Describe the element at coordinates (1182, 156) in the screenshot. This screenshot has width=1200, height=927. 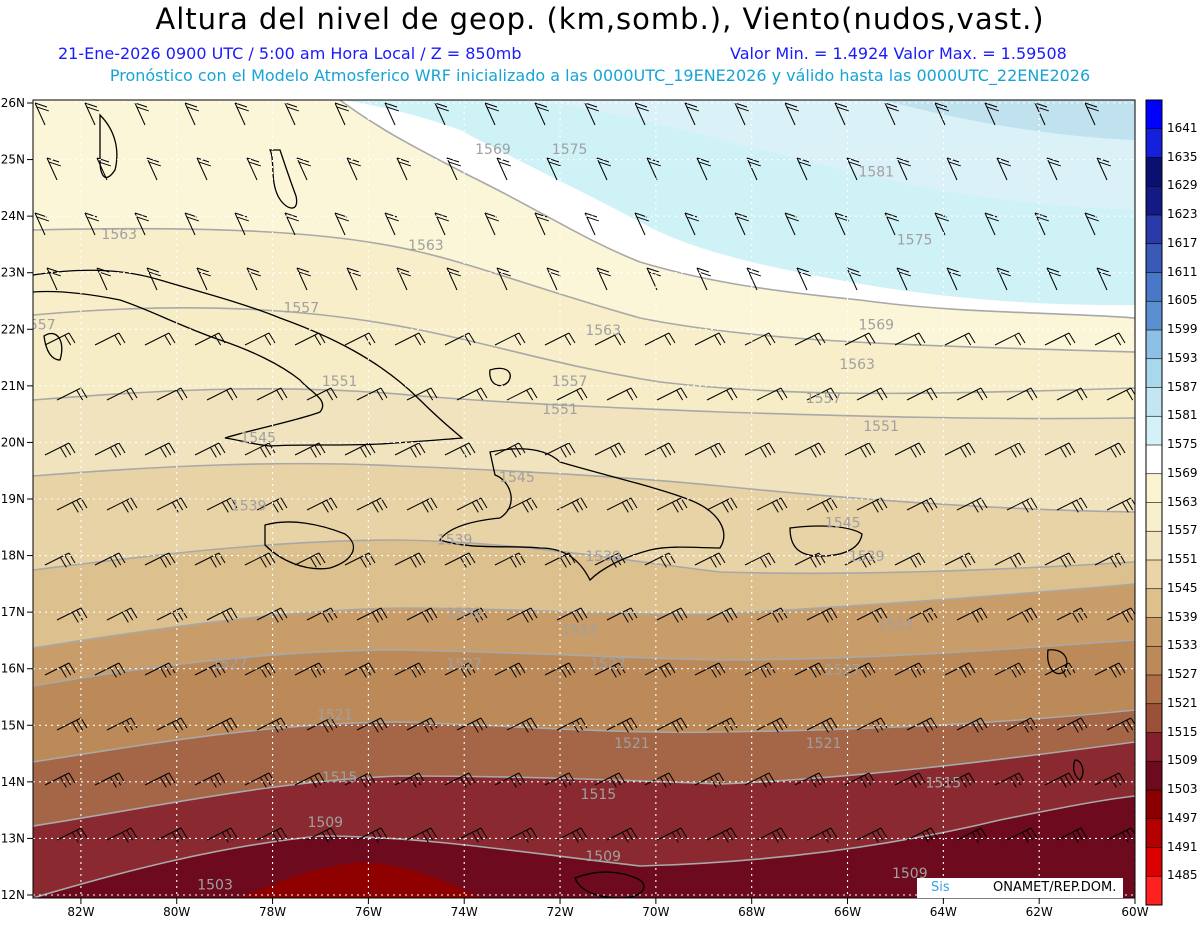
I see `colorbar-level-label: 1635` at that location.